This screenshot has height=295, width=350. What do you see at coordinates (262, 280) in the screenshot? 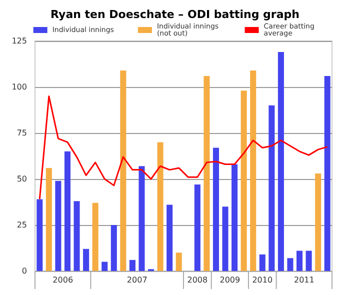
I see `text: 2010` at bounding box center [262, 280].